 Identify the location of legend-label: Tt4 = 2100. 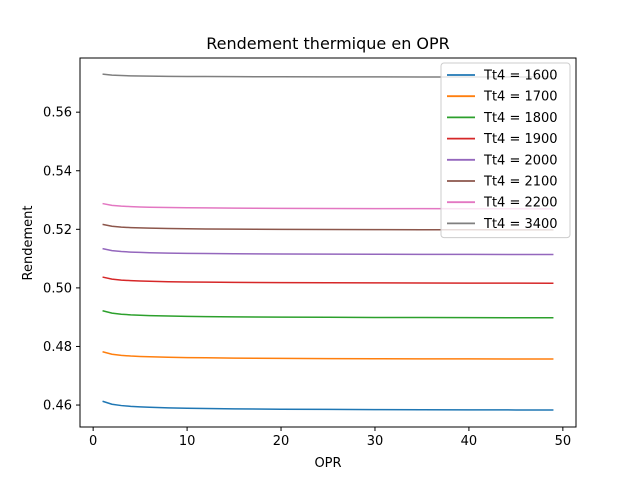
(520, 182).